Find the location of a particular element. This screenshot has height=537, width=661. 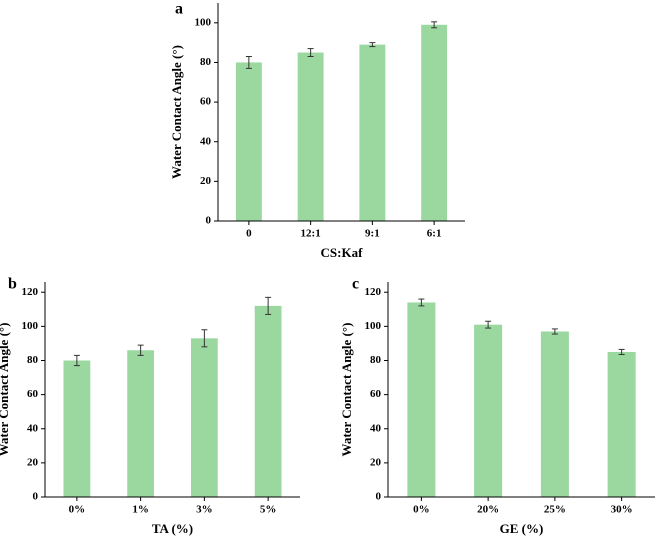

x-tick-label: 3% is located at coordinates (204, 510).